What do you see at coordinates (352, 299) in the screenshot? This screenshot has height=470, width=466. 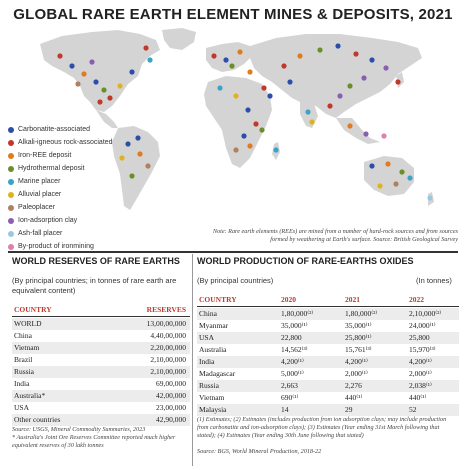 I see `column-header: 2021` at bounding box center [352, 299].